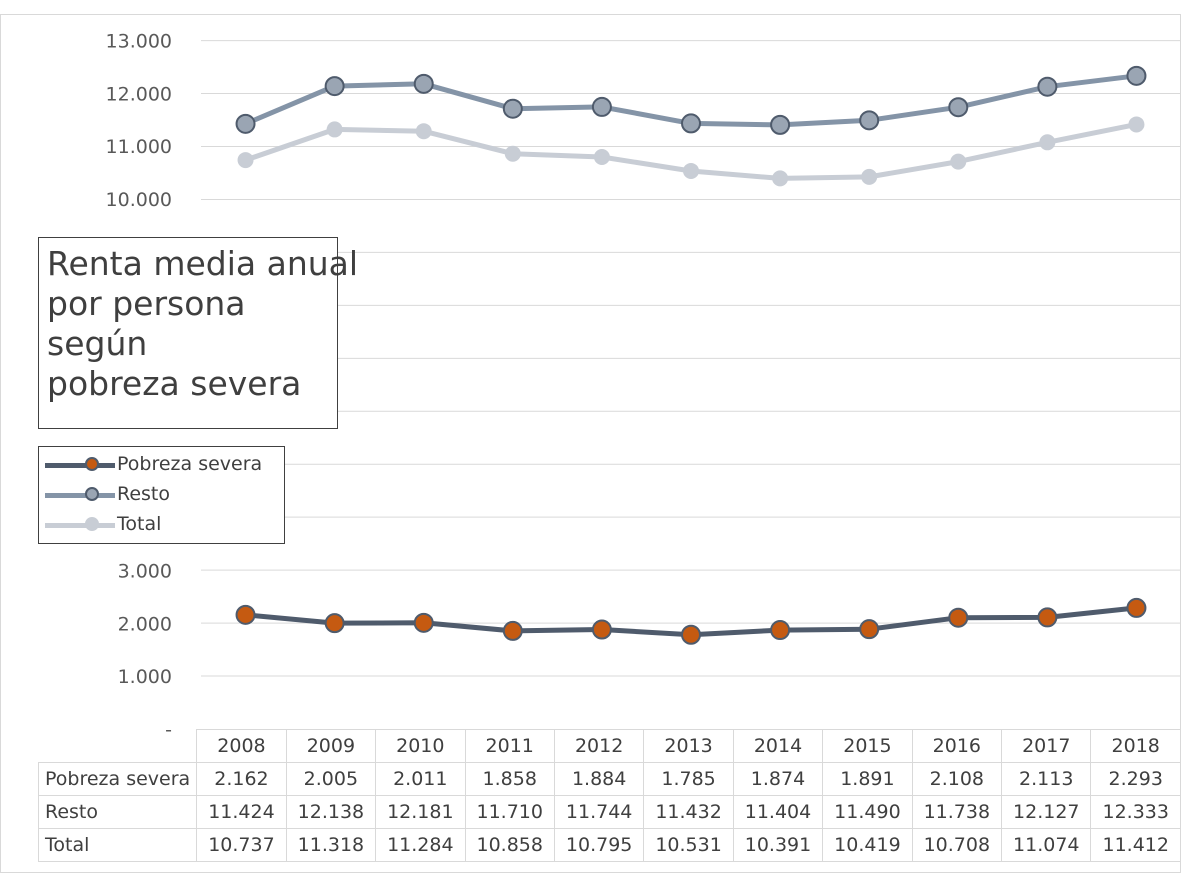 This screenshot has width=1181, height=873. I want to click on chart-title-line-3: según, so click(97, 343).